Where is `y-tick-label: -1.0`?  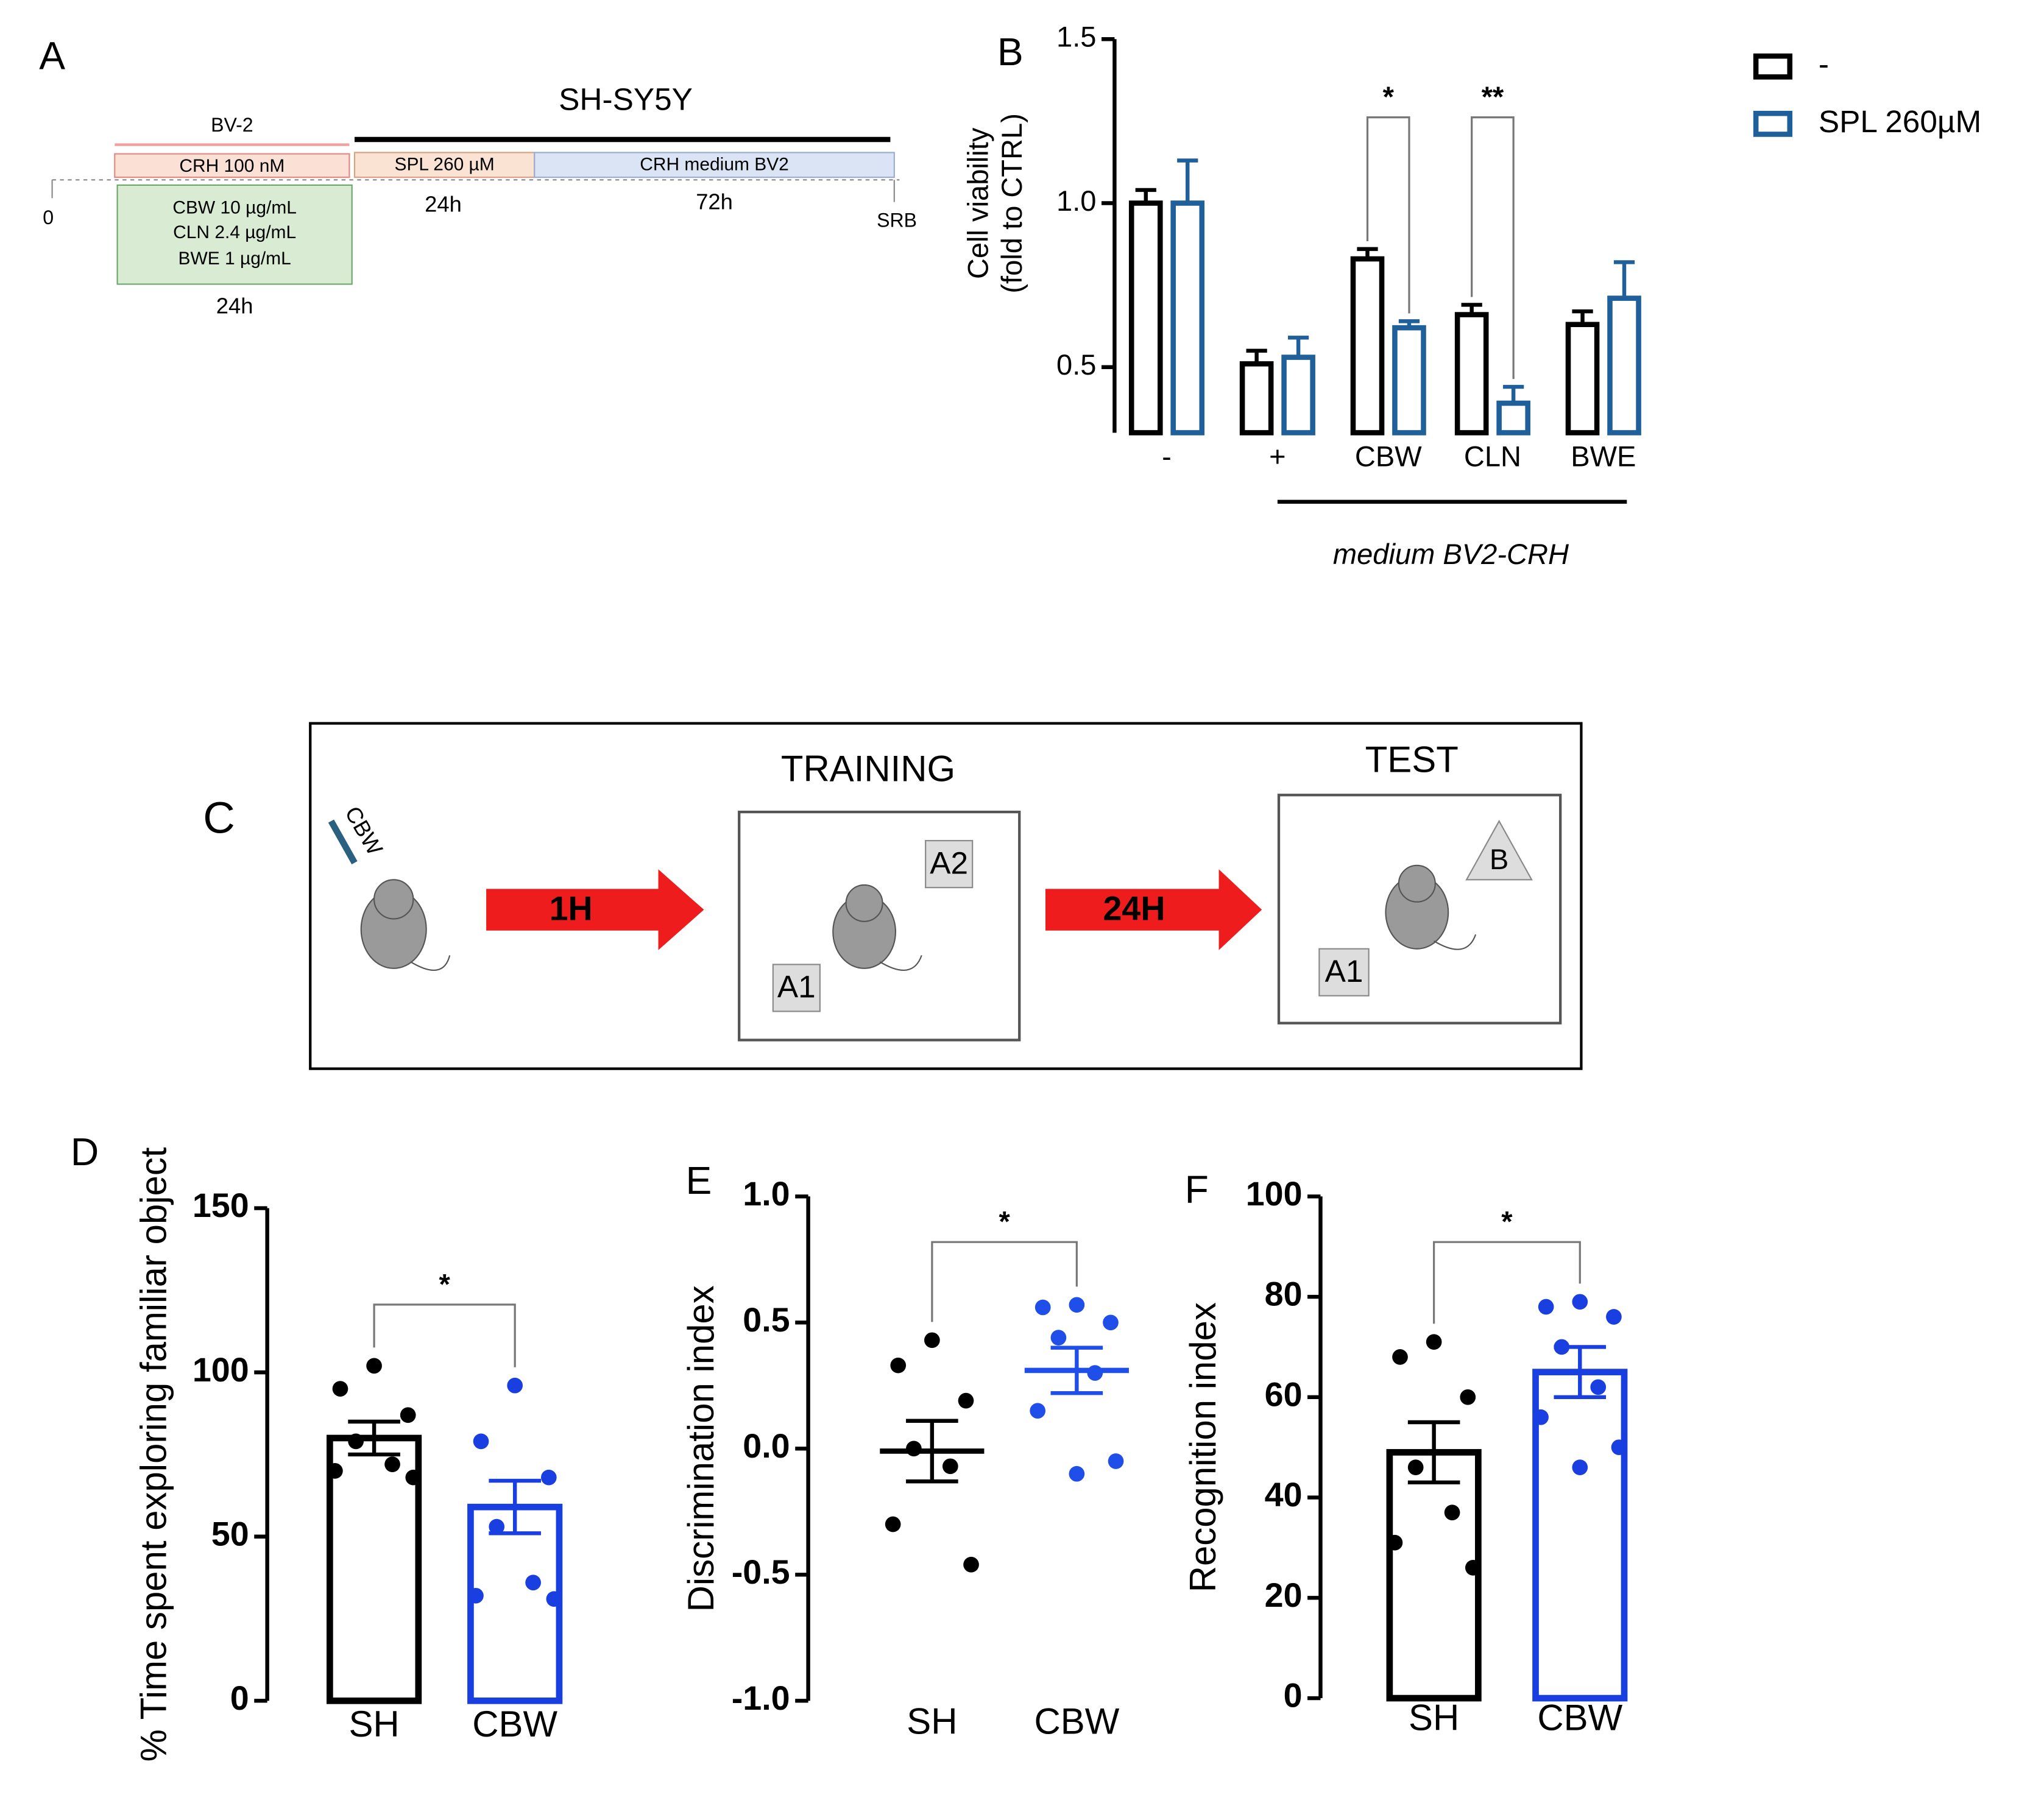
y-tick-label: -1.0 is located at coordinates (761, 1698).